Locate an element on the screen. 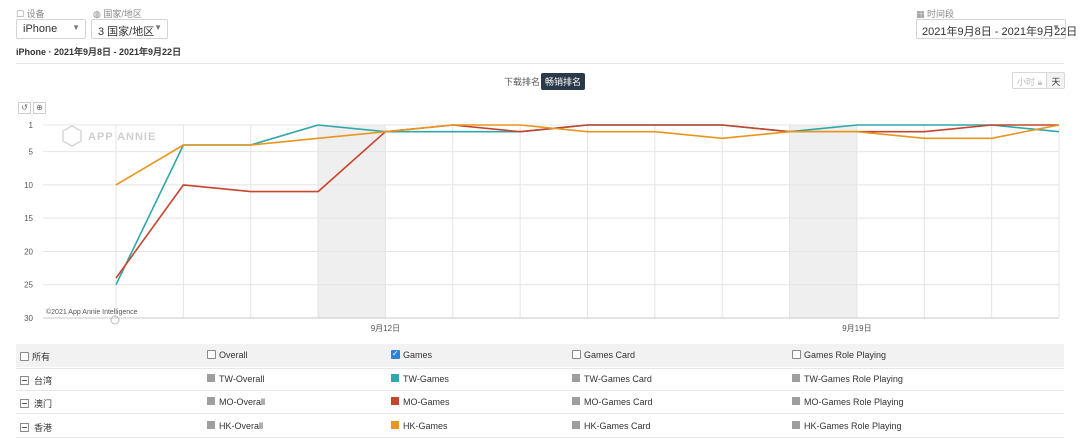  legend-item: TW-Overall is located at coordinates (235, 379).